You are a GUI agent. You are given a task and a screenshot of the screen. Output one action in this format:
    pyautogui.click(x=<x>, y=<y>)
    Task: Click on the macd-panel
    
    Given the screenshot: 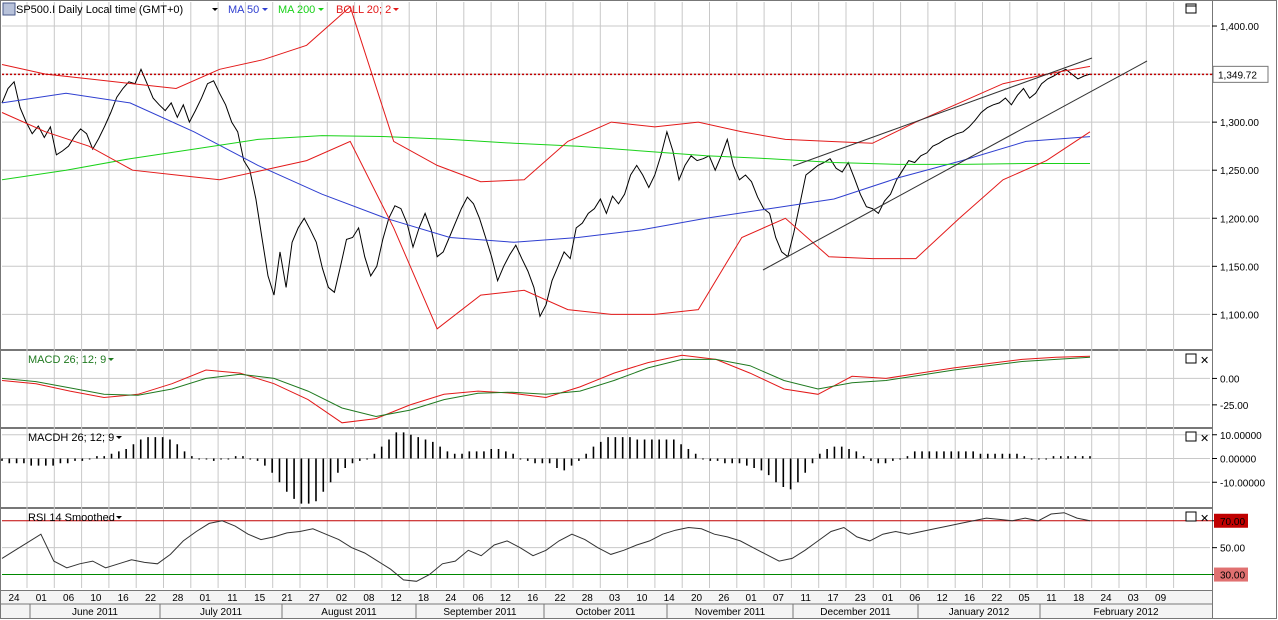 What is the action you would take?
    pyautogui.click(x=606, y=389)
    